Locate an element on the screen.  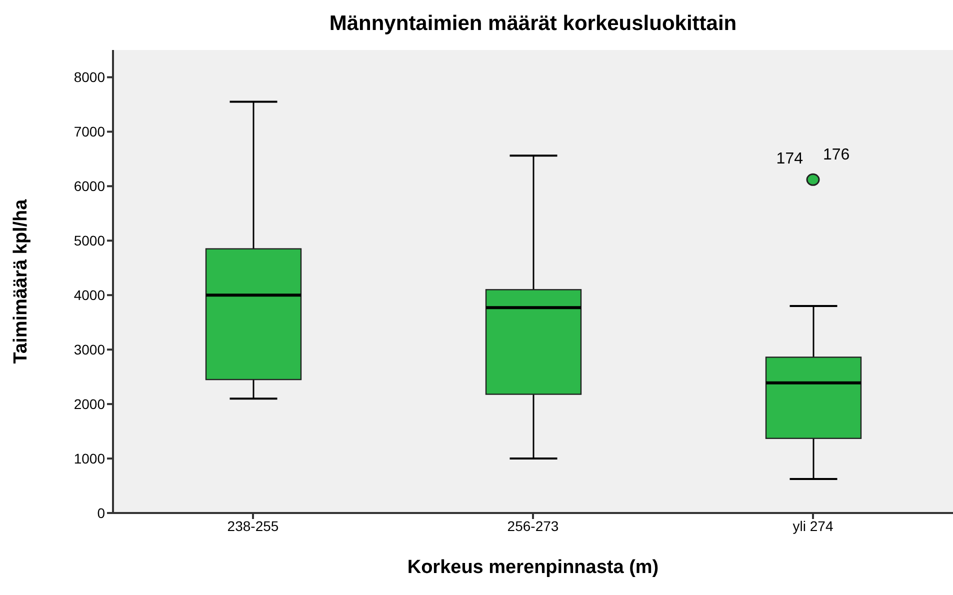
annotation: 174 is located at coordinates (790, 159).